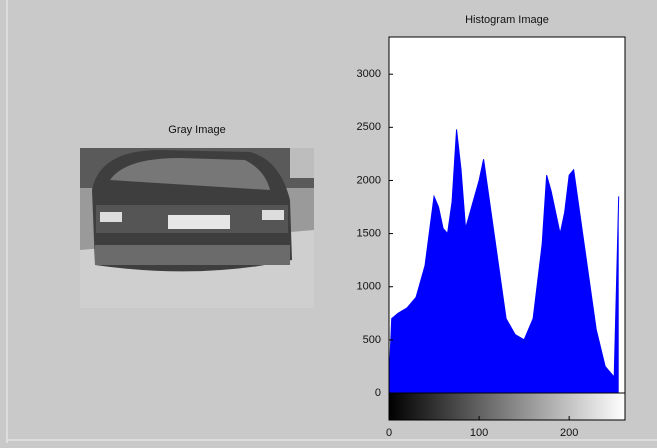 The image size is (657, 448). I want to click on image-title: Gray Image, so click(196, 130).